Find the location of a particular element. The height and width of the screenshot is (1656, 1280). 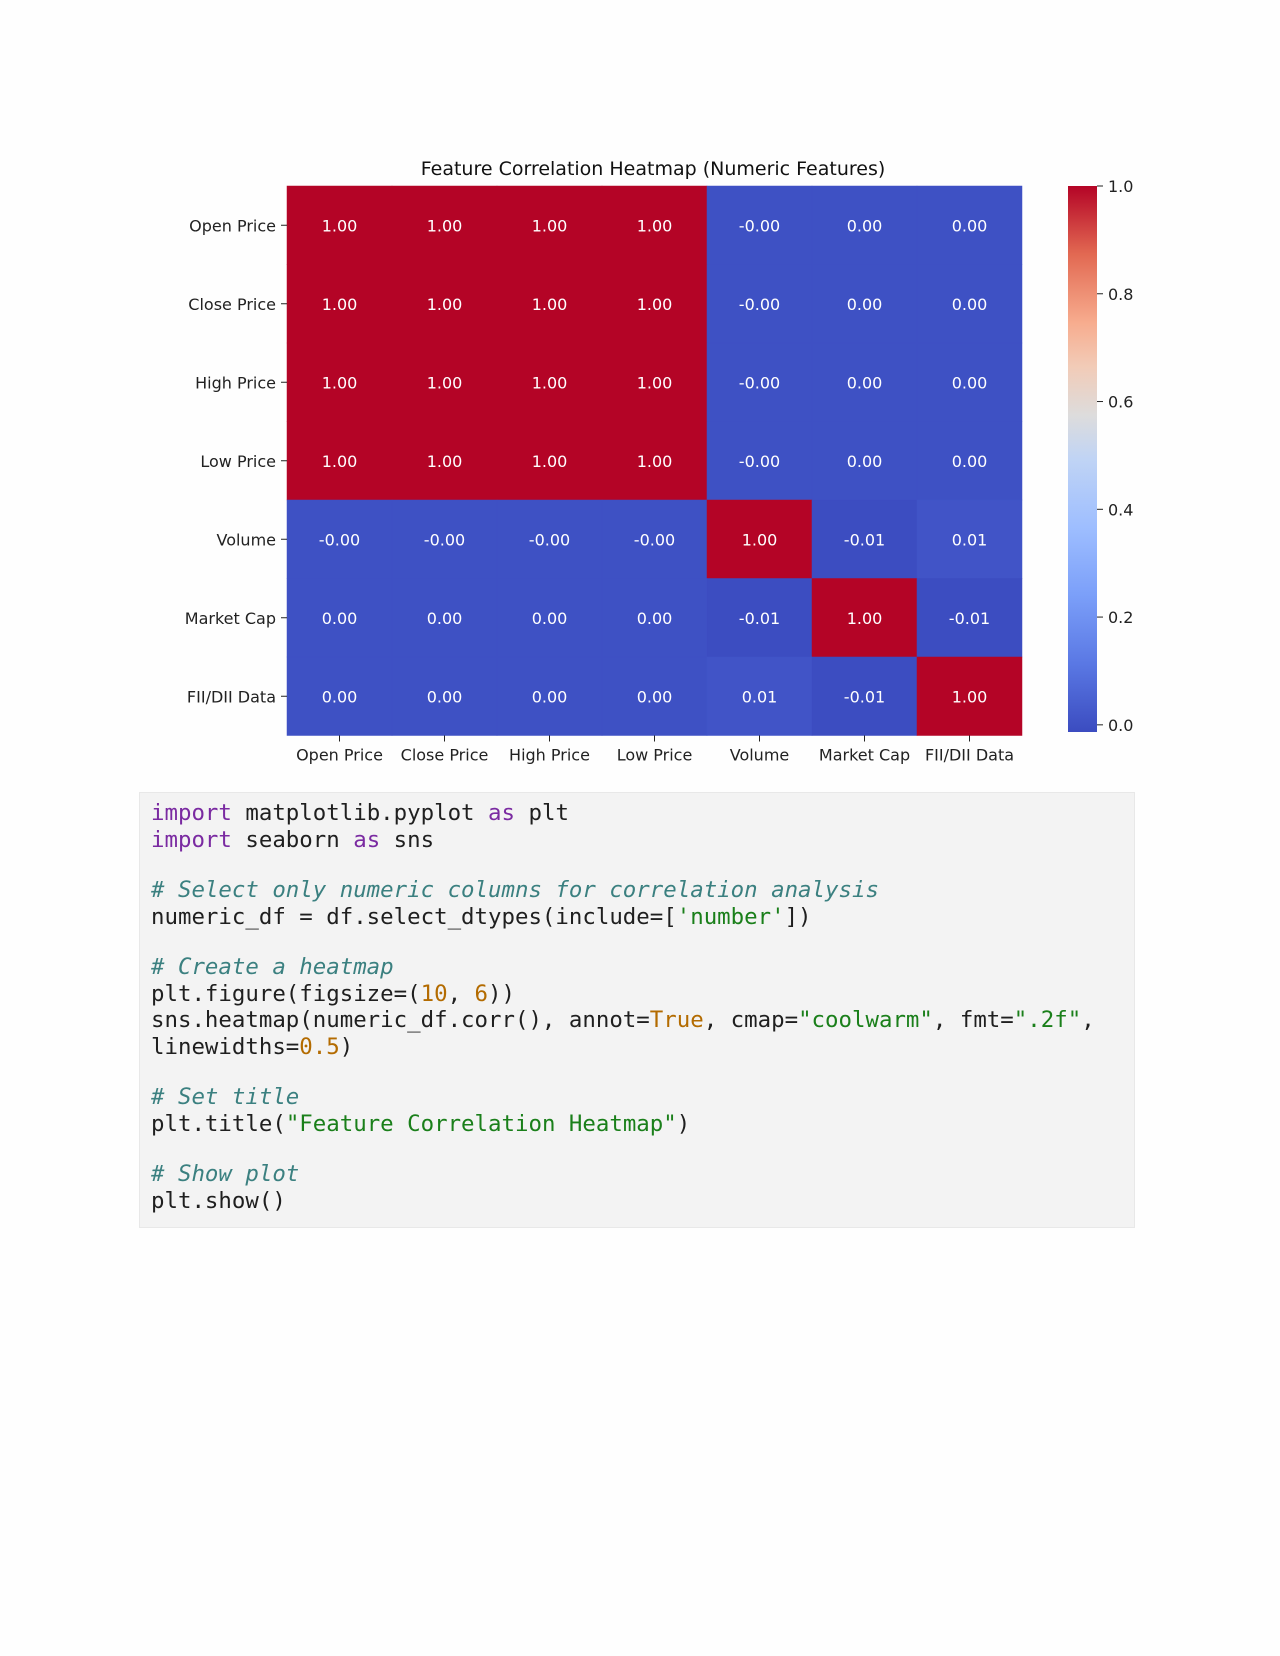

x-axis-tick-label: Market Cap is located at coordinates (864, 755).